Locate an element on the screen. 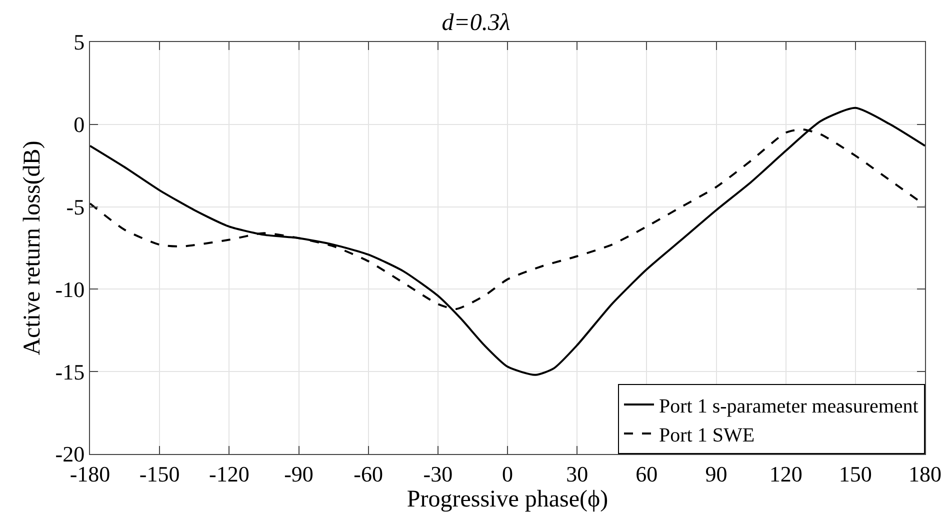 Image resolution: width=952 pixels, height=531 pixels. y-tick-label: 0 is located at coordinates (79, 125).